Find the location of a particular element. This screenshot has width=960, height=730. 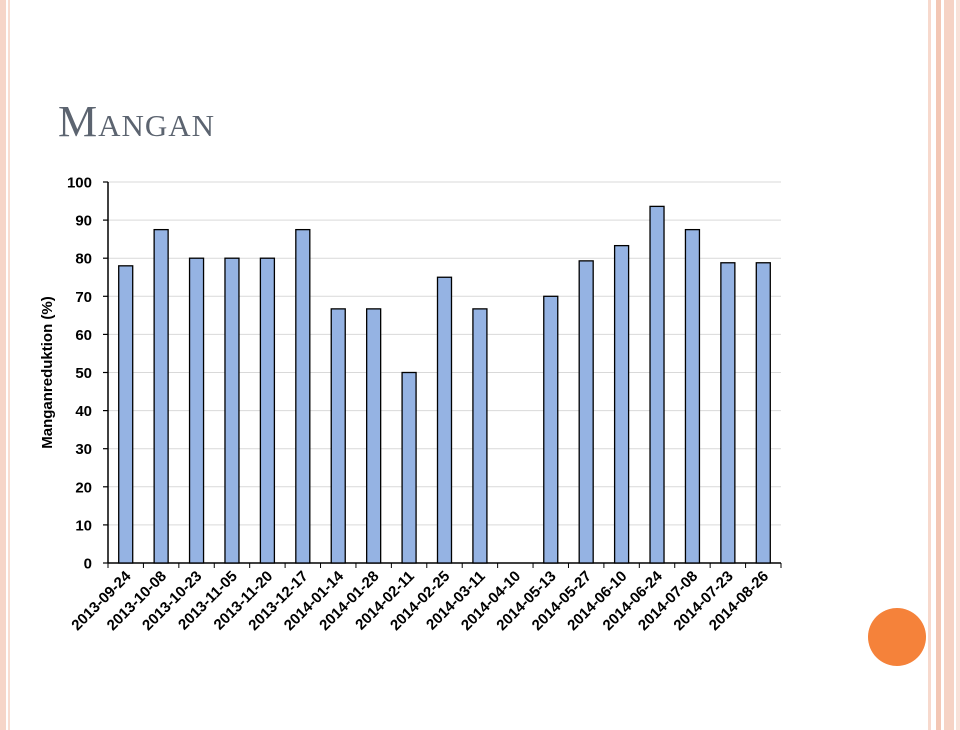

y-axis-label: Manganreduktion (%) is located at coordinates (47, 372).